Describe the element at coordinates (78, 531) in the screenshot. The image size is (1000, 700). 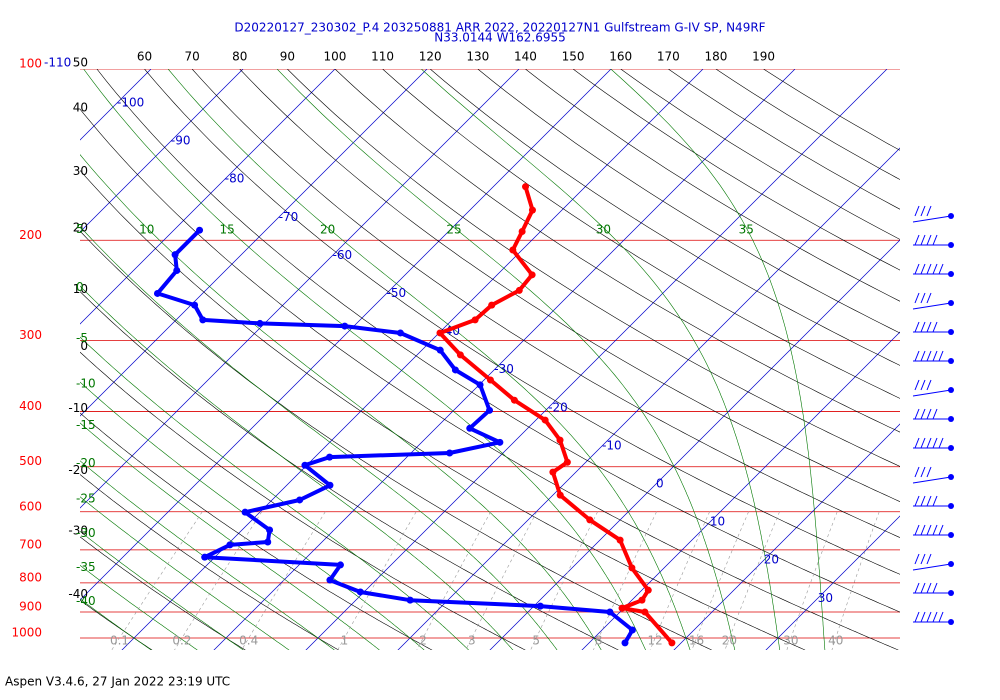
I see `dry-adiabat-label: -30` at that location.